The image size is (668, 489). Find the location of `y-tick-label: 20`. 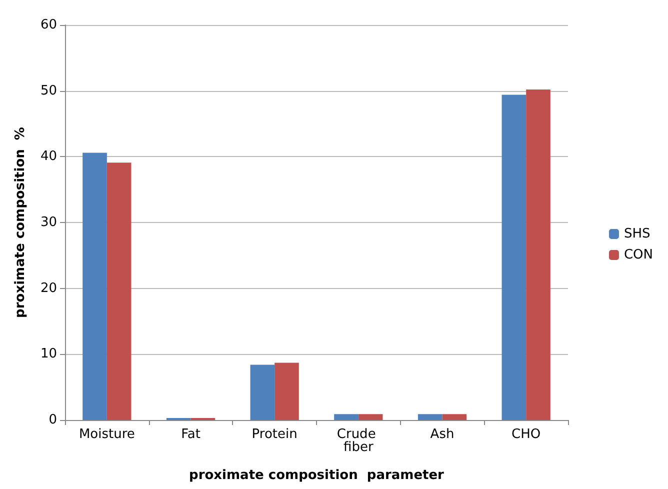

y-tick-label: 20 is located at coordinates (48, 288).